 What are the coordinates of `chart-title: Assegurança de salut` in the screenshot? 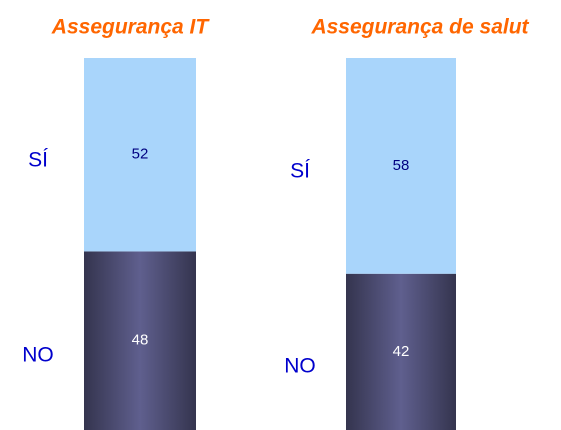 It's located at (419, 27).